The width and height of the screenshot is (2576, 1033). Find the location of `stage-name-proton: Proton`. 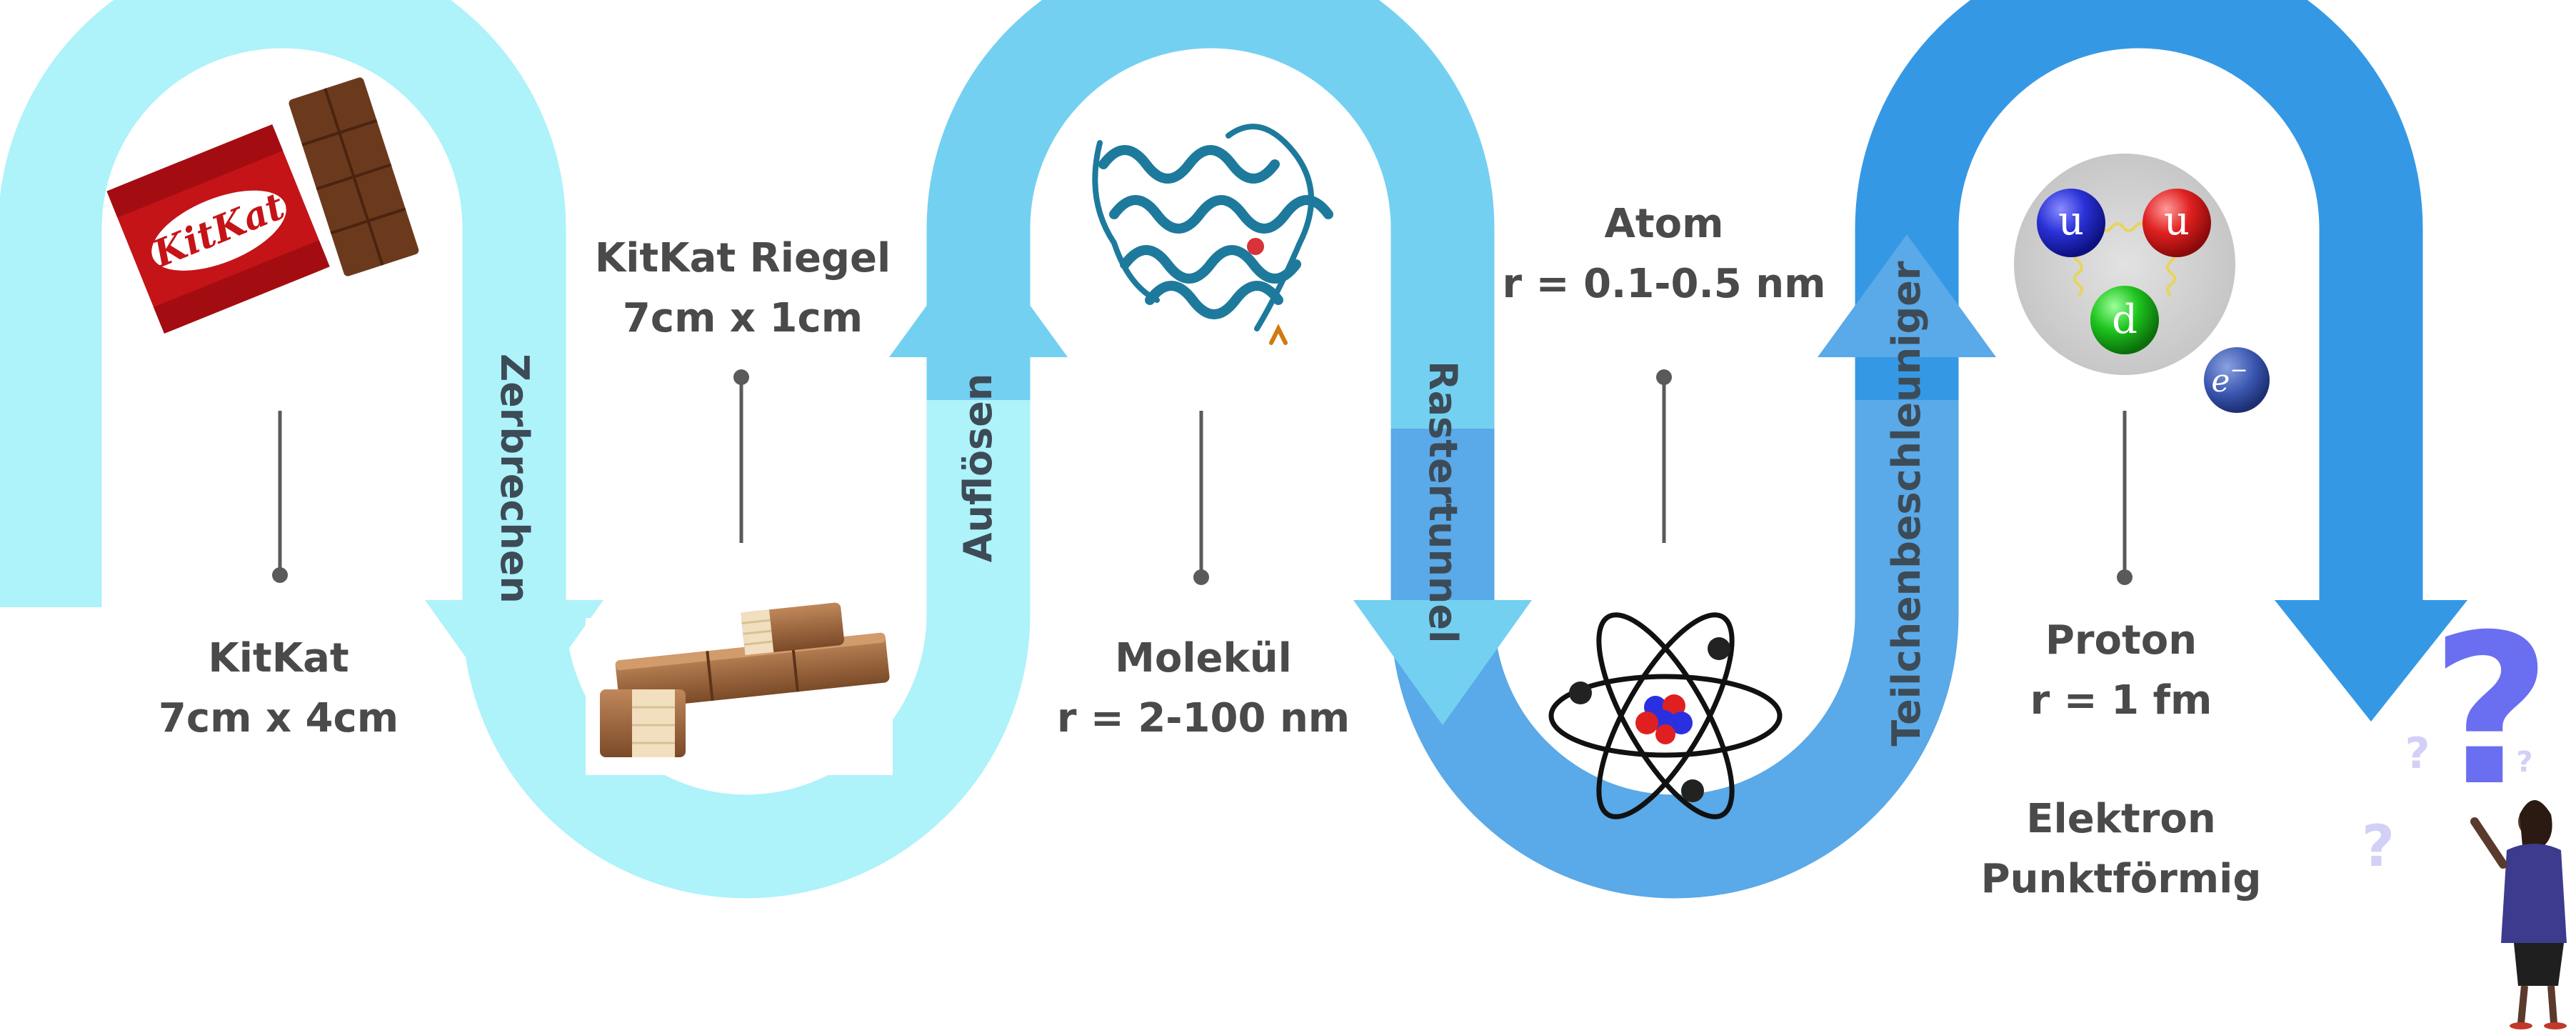

stage-name-proton: Proton is located at coordinates (2121, 640).